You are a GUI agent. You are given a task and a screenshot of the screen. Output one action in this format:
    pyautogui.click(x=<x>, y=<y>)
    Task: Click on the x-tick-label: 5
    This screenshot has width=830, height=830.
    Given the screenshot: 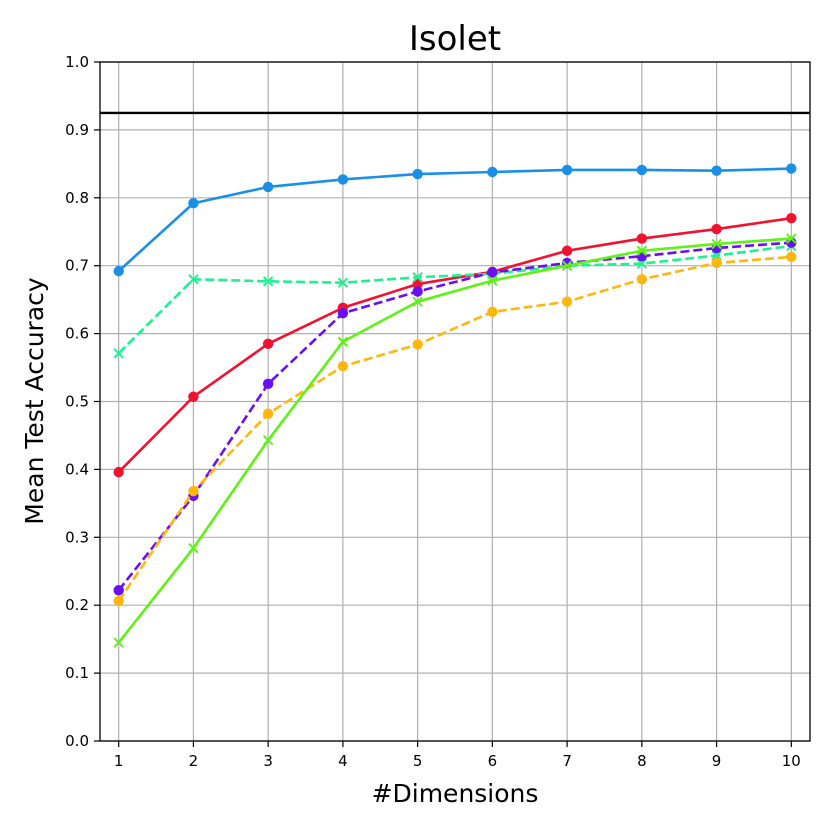 What is the action you would take?
    pyautogui.click(x=418, y=761)
    